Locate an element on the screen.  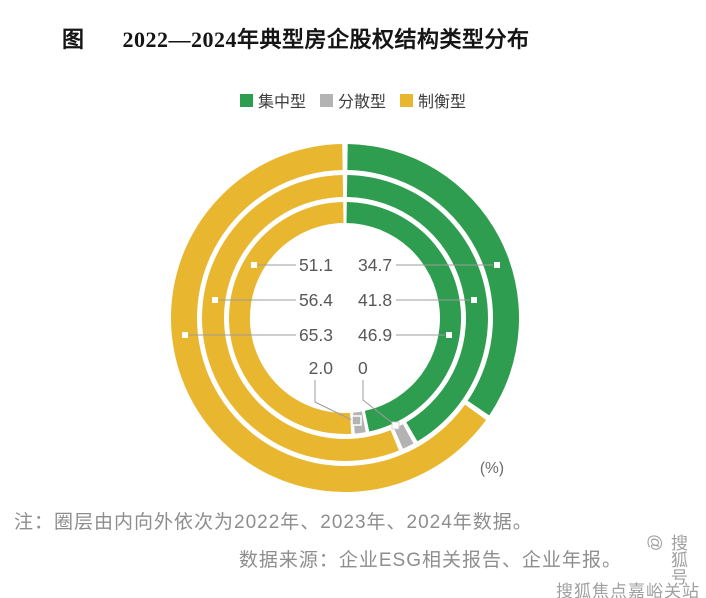
donut-segment-2023-集中型 is located at coordinates (417, 308).